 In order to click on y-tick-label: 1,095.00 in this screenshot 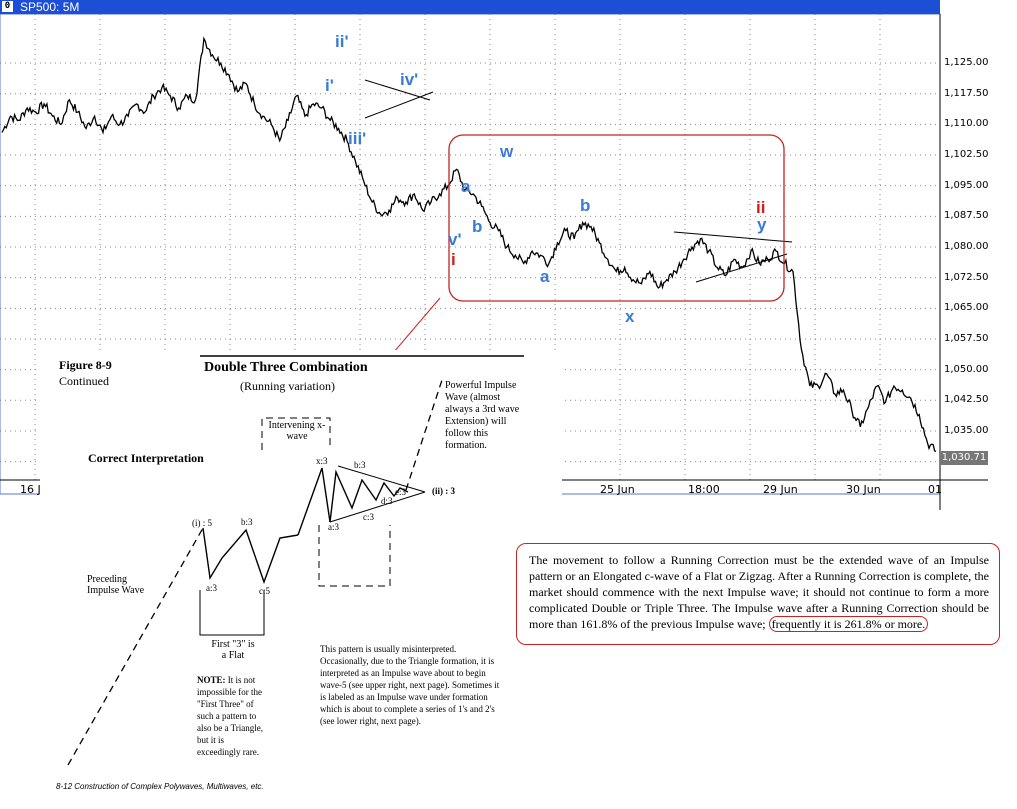, I will do `click(966, 185)`.